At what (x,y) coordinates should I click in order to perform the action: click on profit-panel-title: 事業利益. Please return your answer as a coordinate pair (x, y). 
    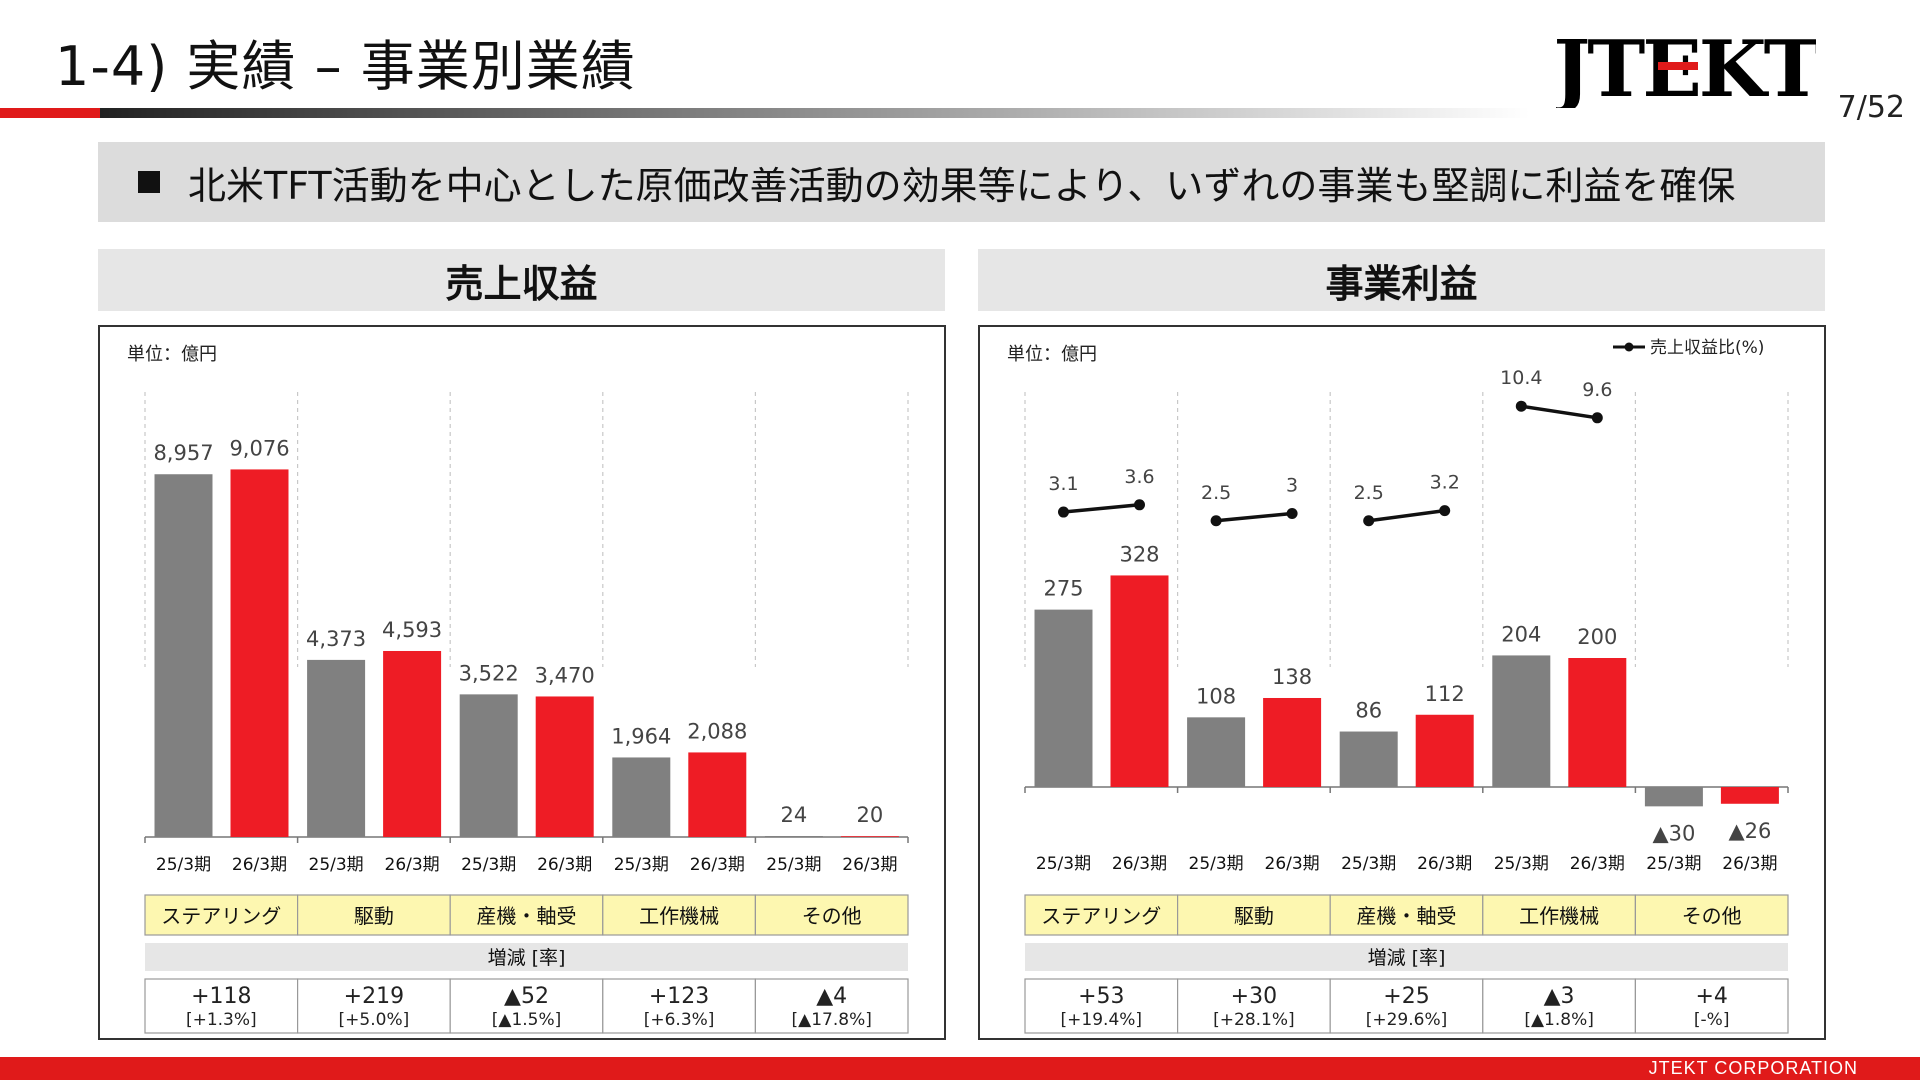
    Looking at the image, I should click on (1401, 280).